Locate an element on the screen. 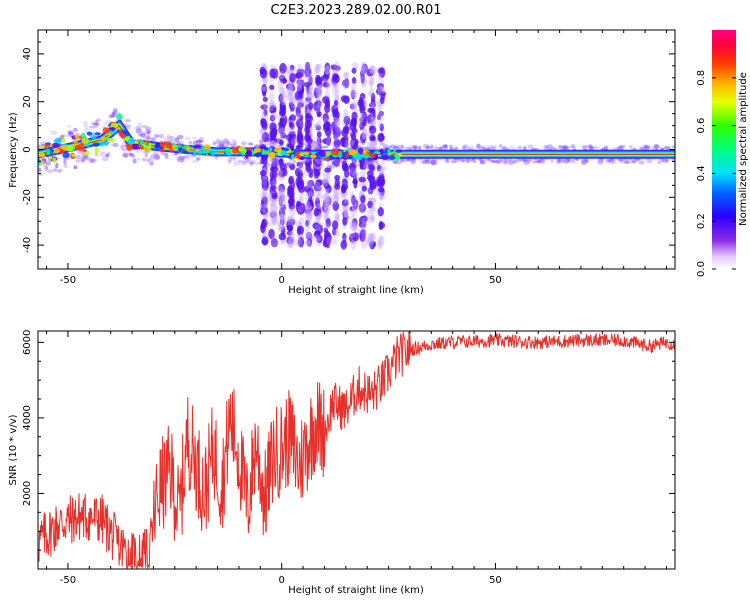  colorbar-tick-label: 0.8 is located at coordinates (701, 78).